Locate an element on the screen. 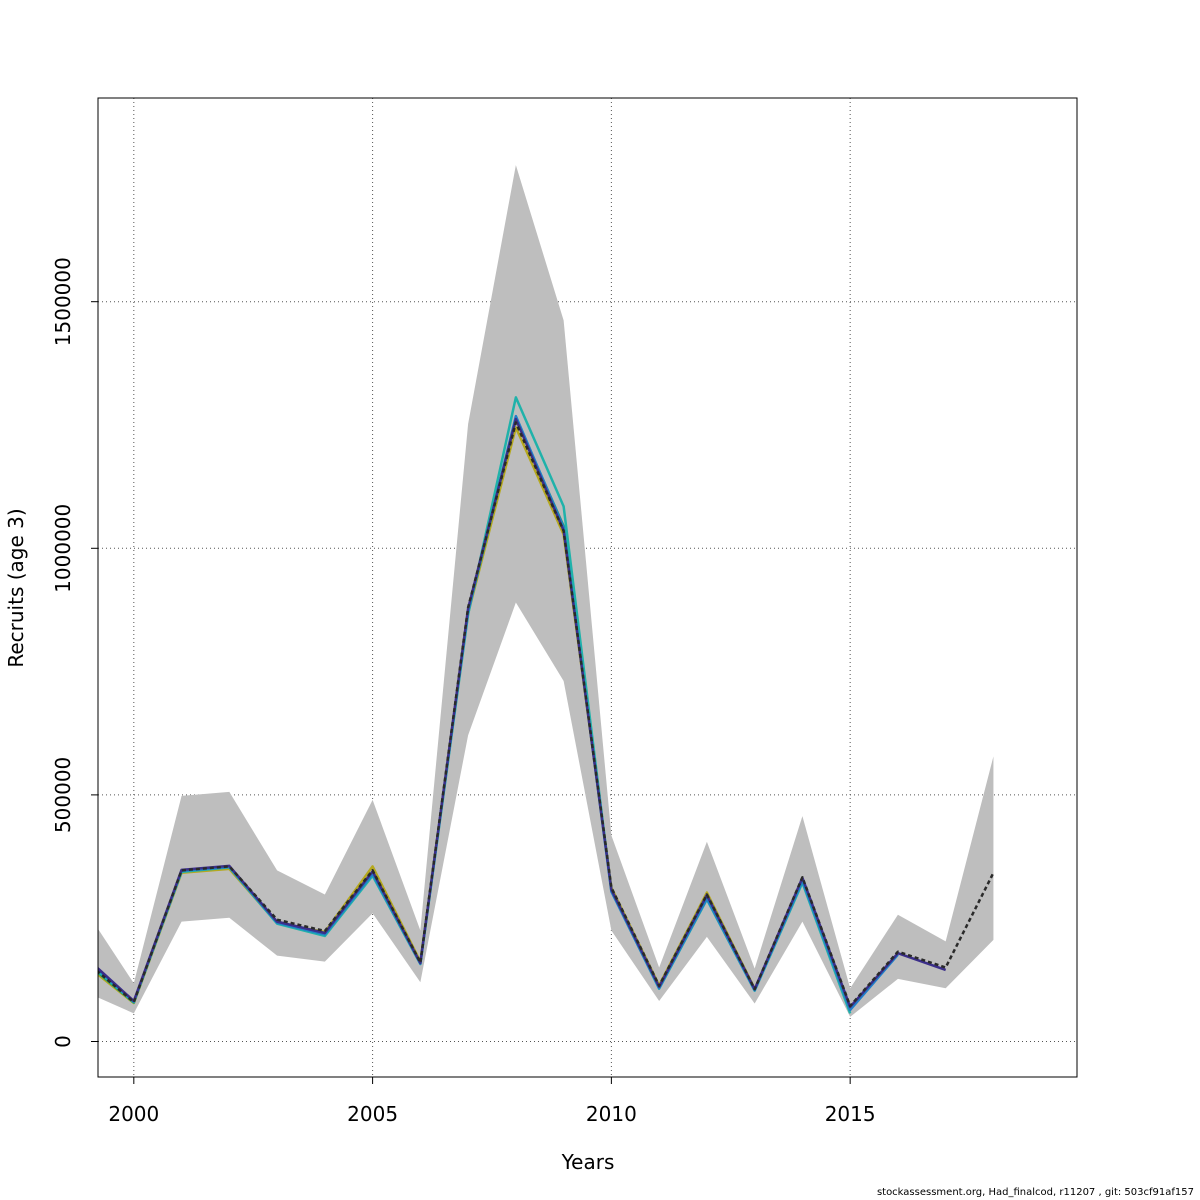 This screenshot has width=1200, height=1200. x-tick-label-2010: 2010 is located at coordinates (611, 1114).